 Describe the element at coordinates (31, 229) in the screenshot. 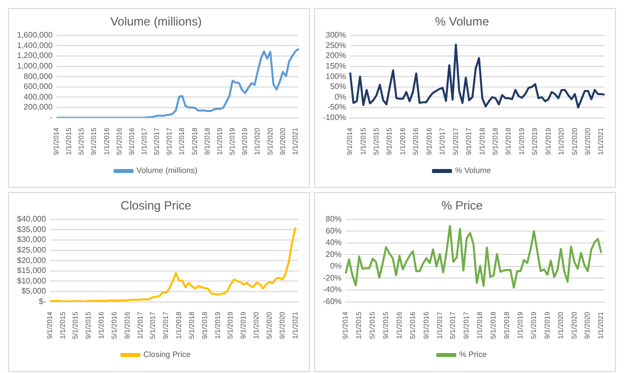

I see `y-tick-label: $35,000` at that location.